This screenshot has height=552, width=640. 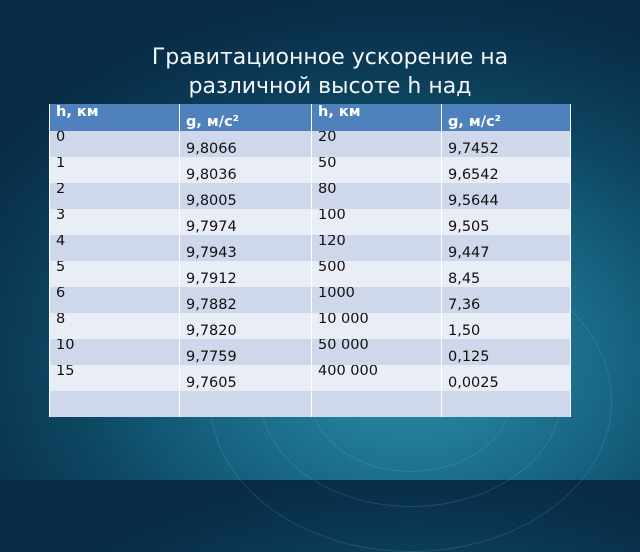 I want to click on table-cell: 8,45, so click(x=506, y=274).